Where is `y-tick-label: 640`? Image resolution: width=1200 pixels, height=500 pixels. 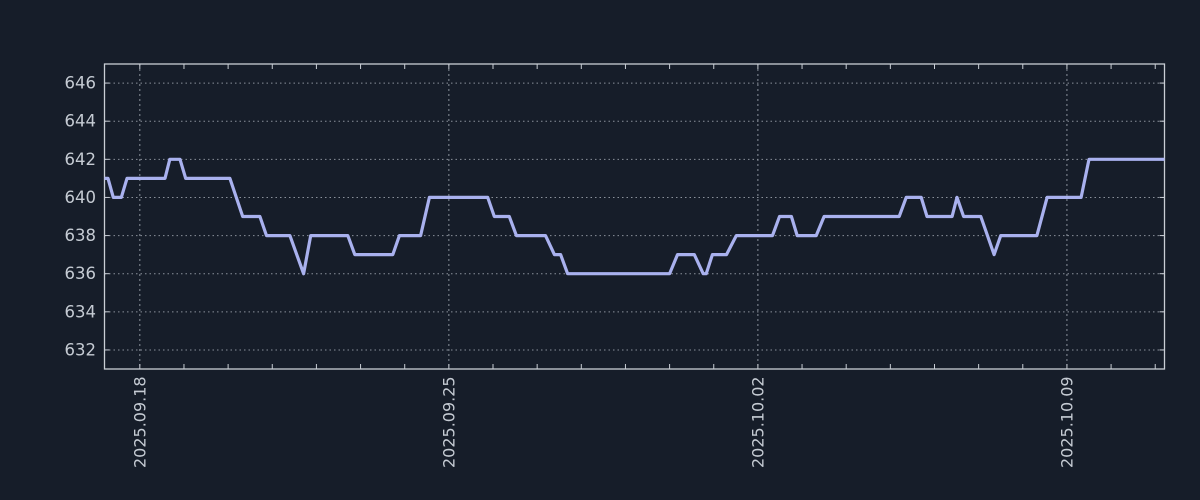
y-tick-label: 640 is located at coordinates (81, 197).